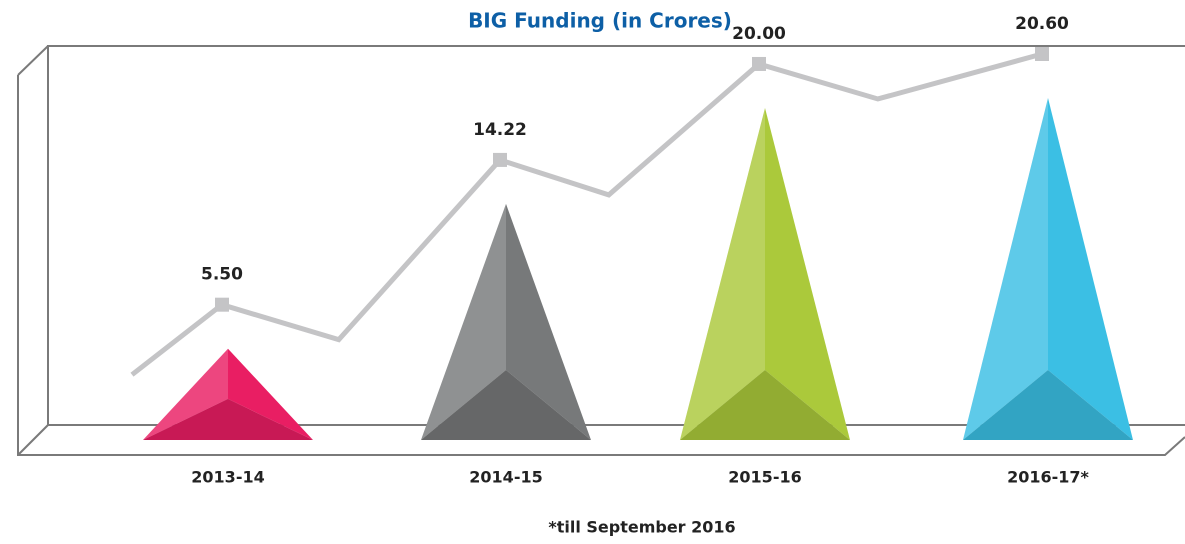 The height and width of the screenshot is (544, 1185). What do you see at coordinates (759, 34) in the screenshot?
I see `data-label: 20.00` at bounding box center [759, 34].